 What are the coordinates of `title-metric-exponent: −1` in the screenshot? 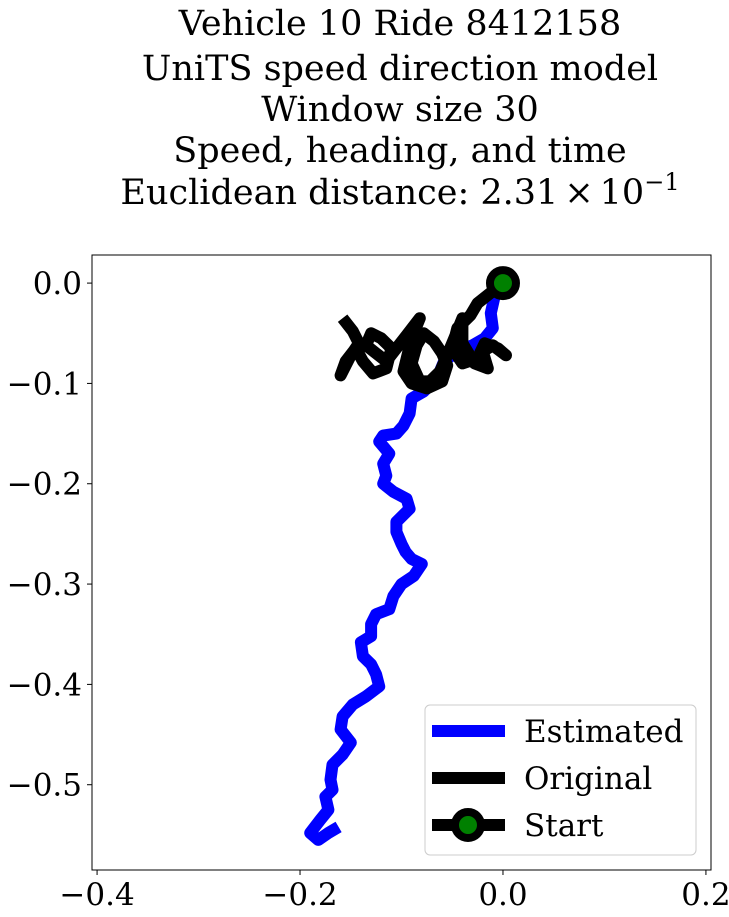 It's located at (661, 182).